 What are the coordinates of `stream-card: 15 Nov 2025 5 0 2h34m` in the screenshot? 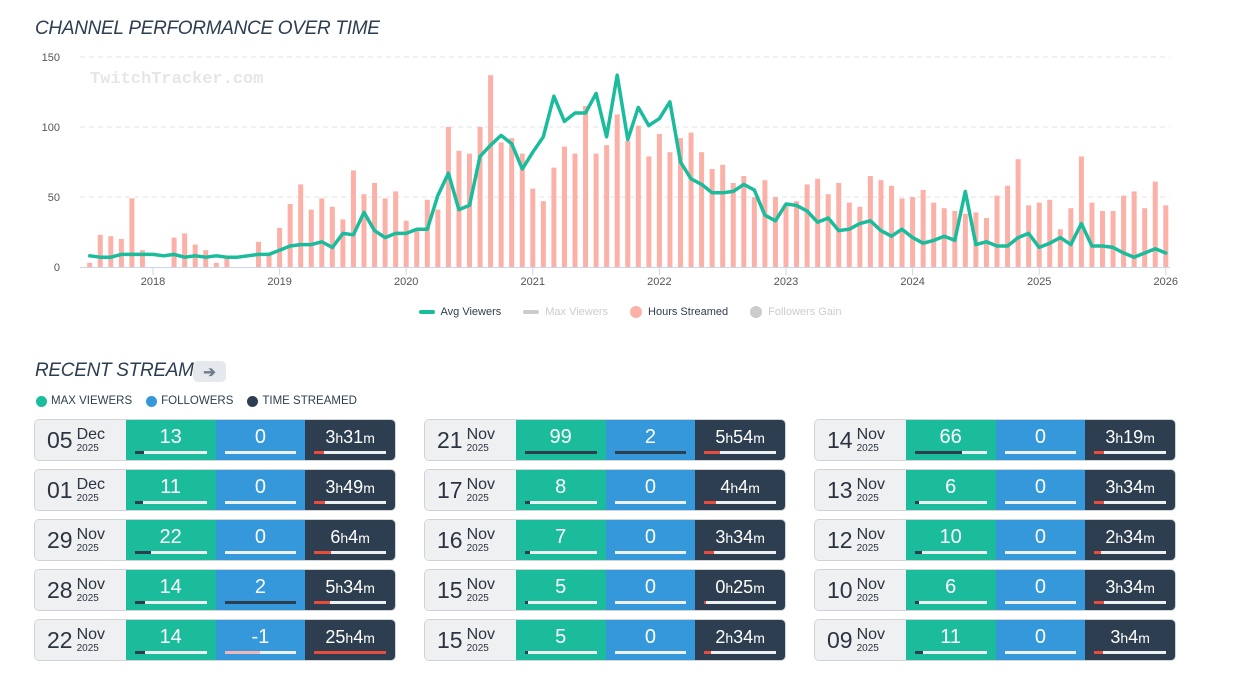 It's located at (605, 640).